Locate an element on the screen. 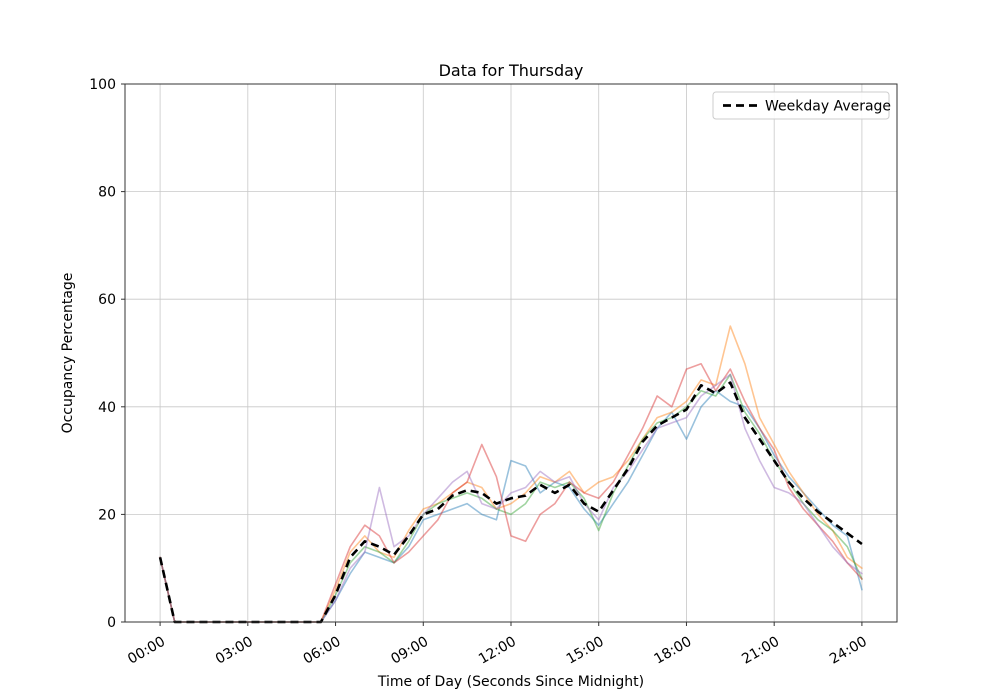  y-tick-label: 100 is located at coordinates (102, 85).